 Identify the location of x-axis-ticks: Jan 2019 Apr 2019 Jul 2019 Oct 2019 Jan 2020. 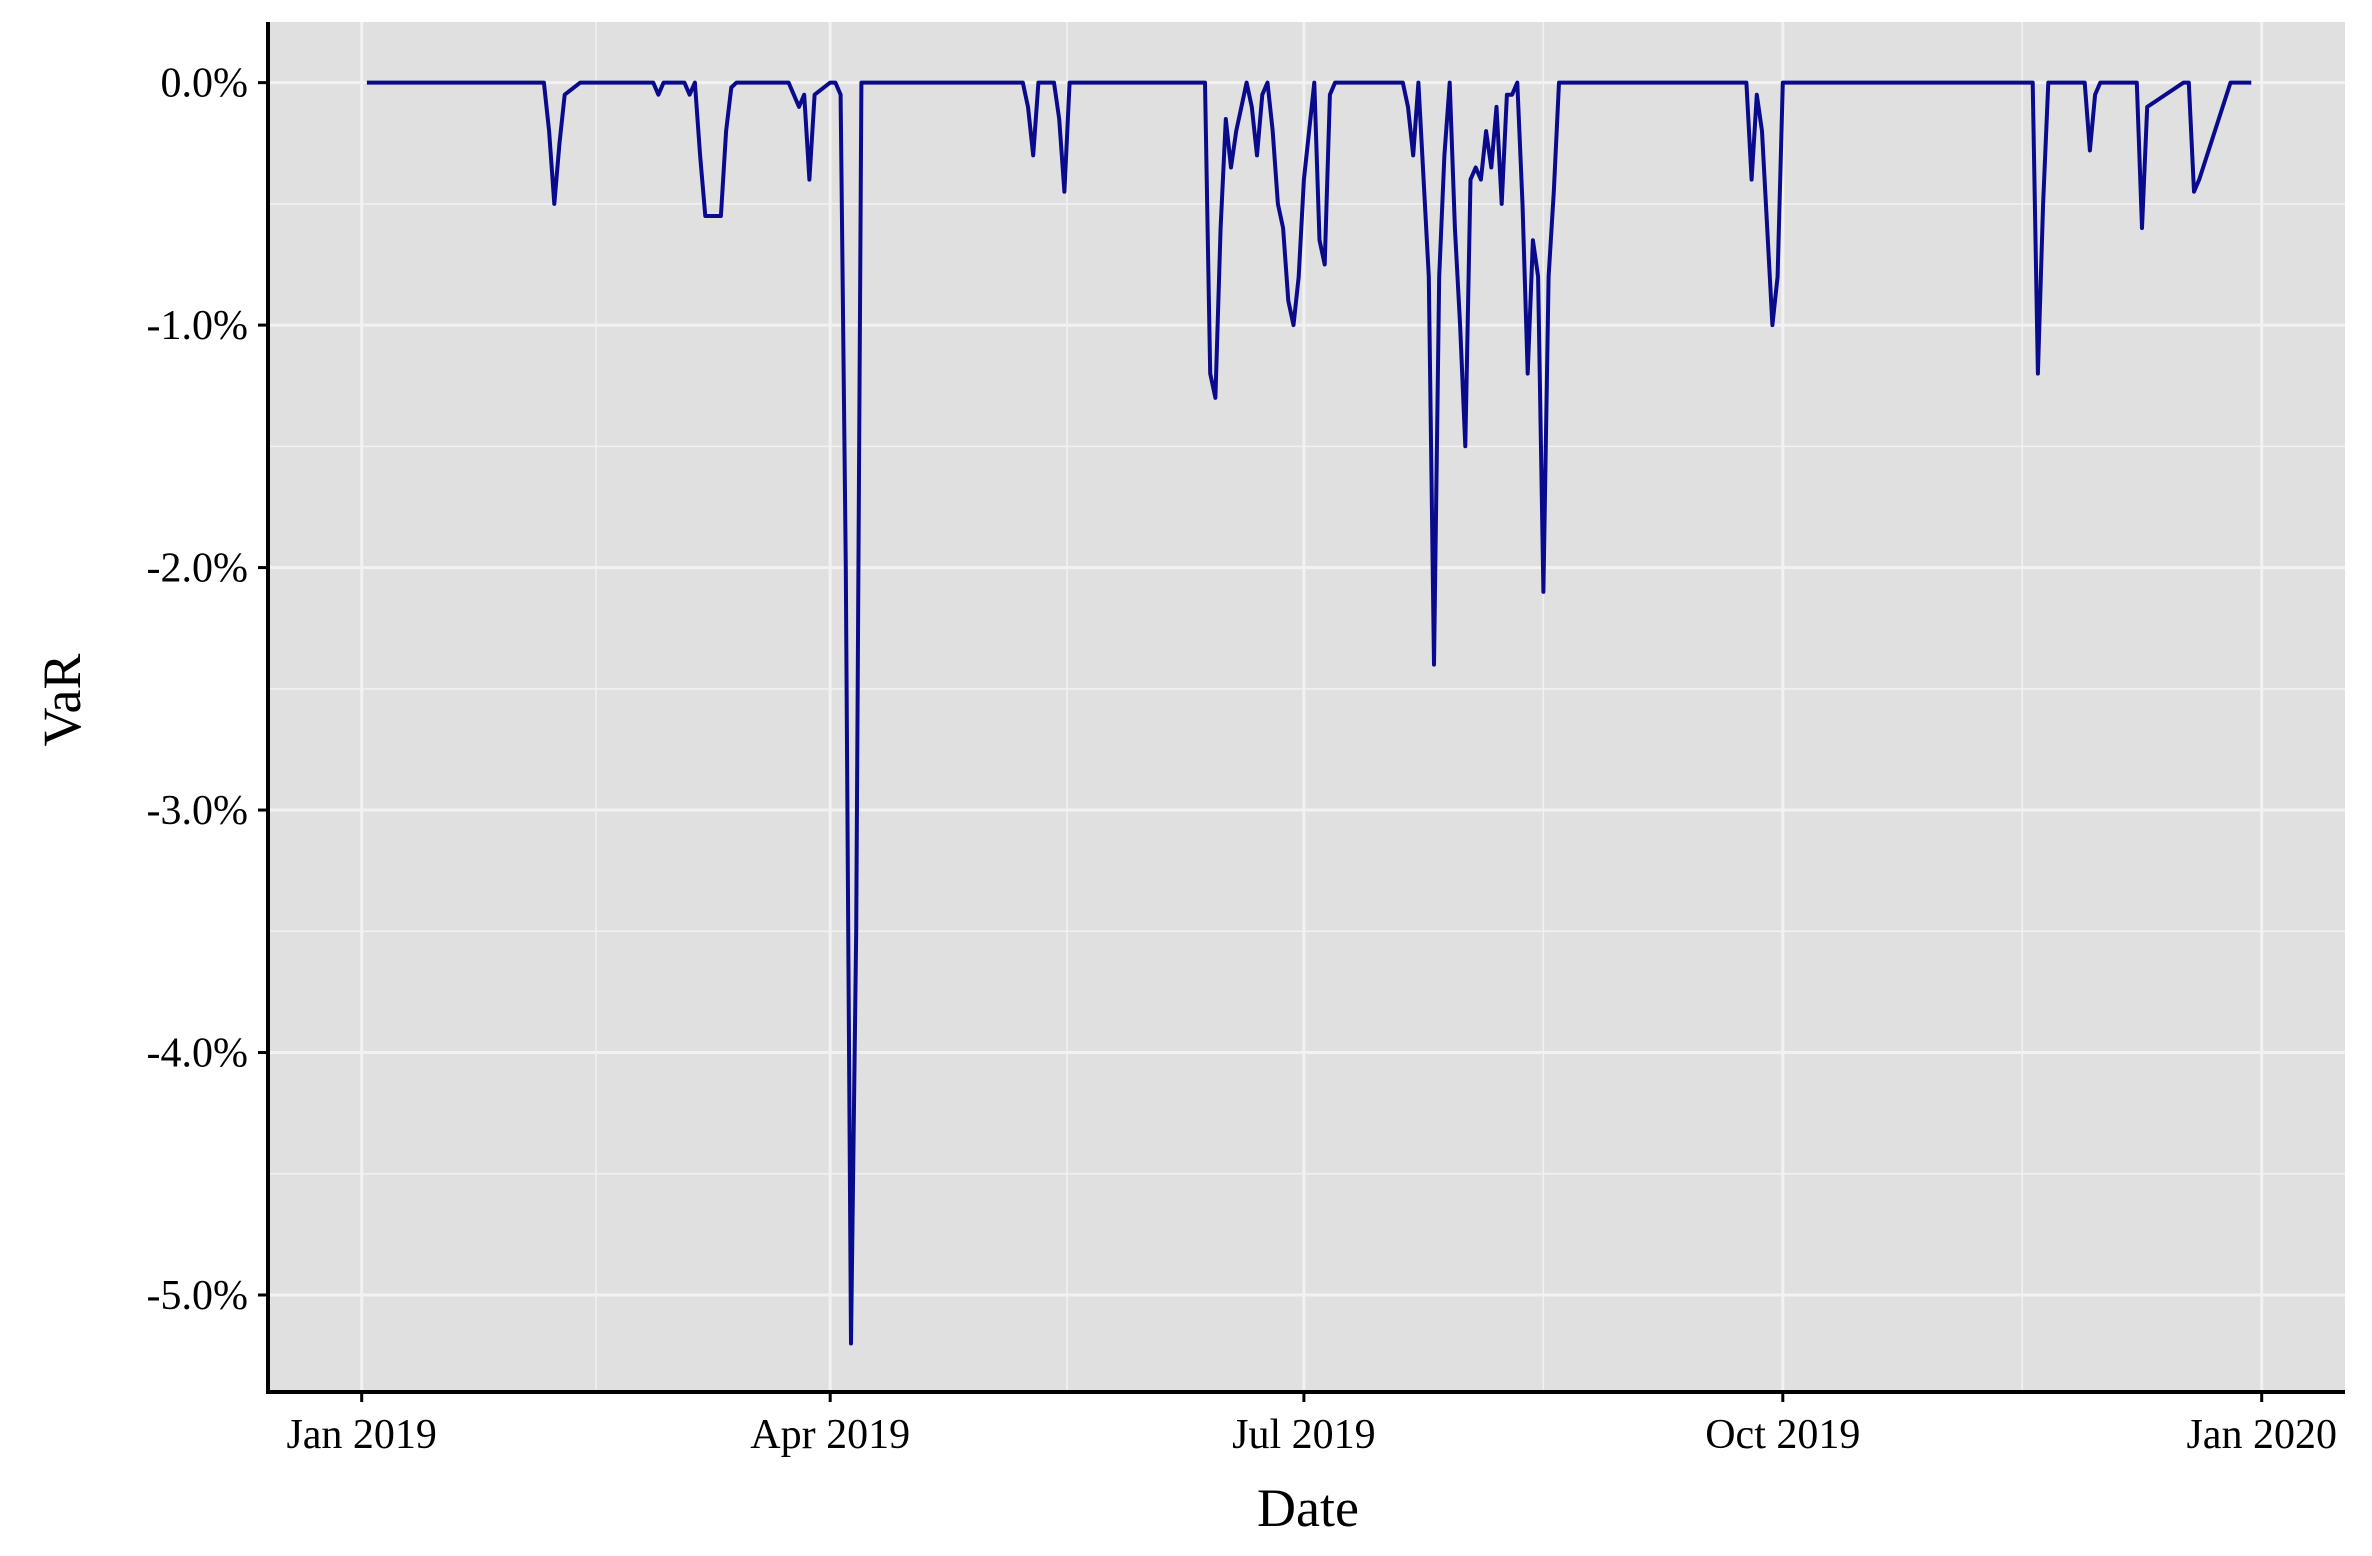
(1311, 1425).